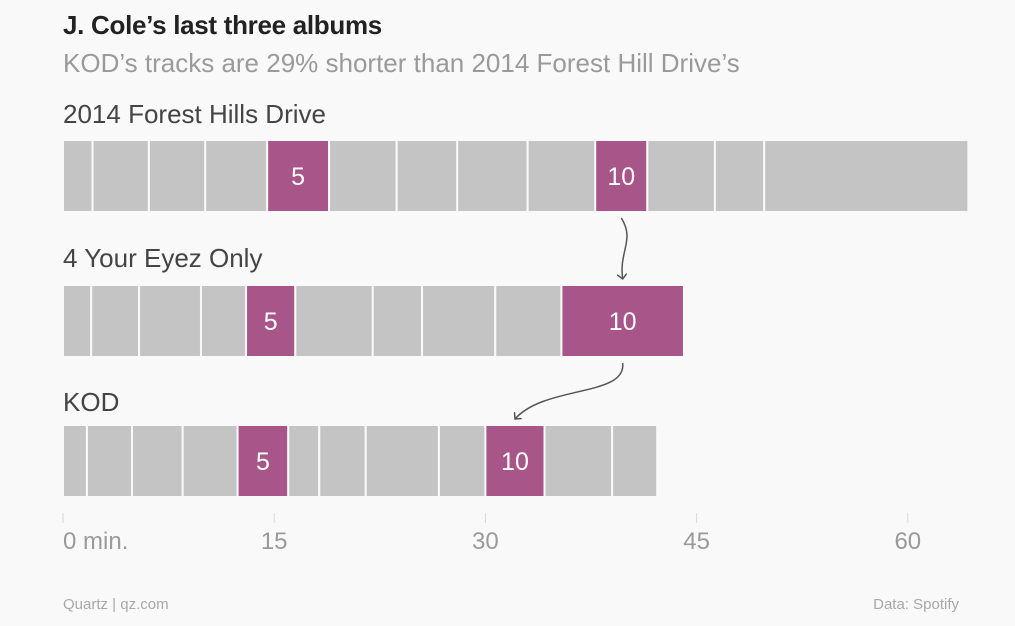 This screenshot has width=1015, height=626. I want to click on data-source: Data: Spotify, so click(916, 604).